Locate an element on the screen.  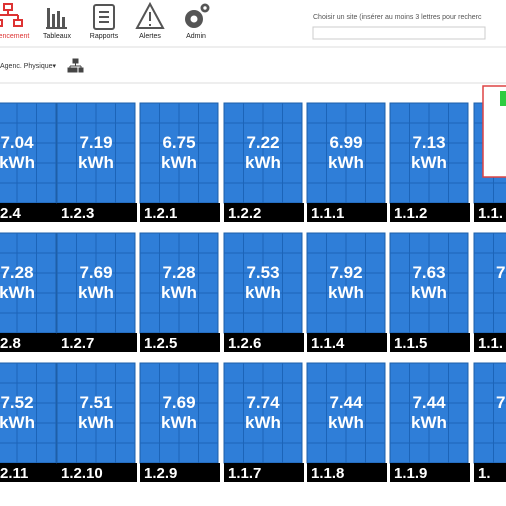
solar-panel: 7 1.1. is located at coordinates (489, 292).